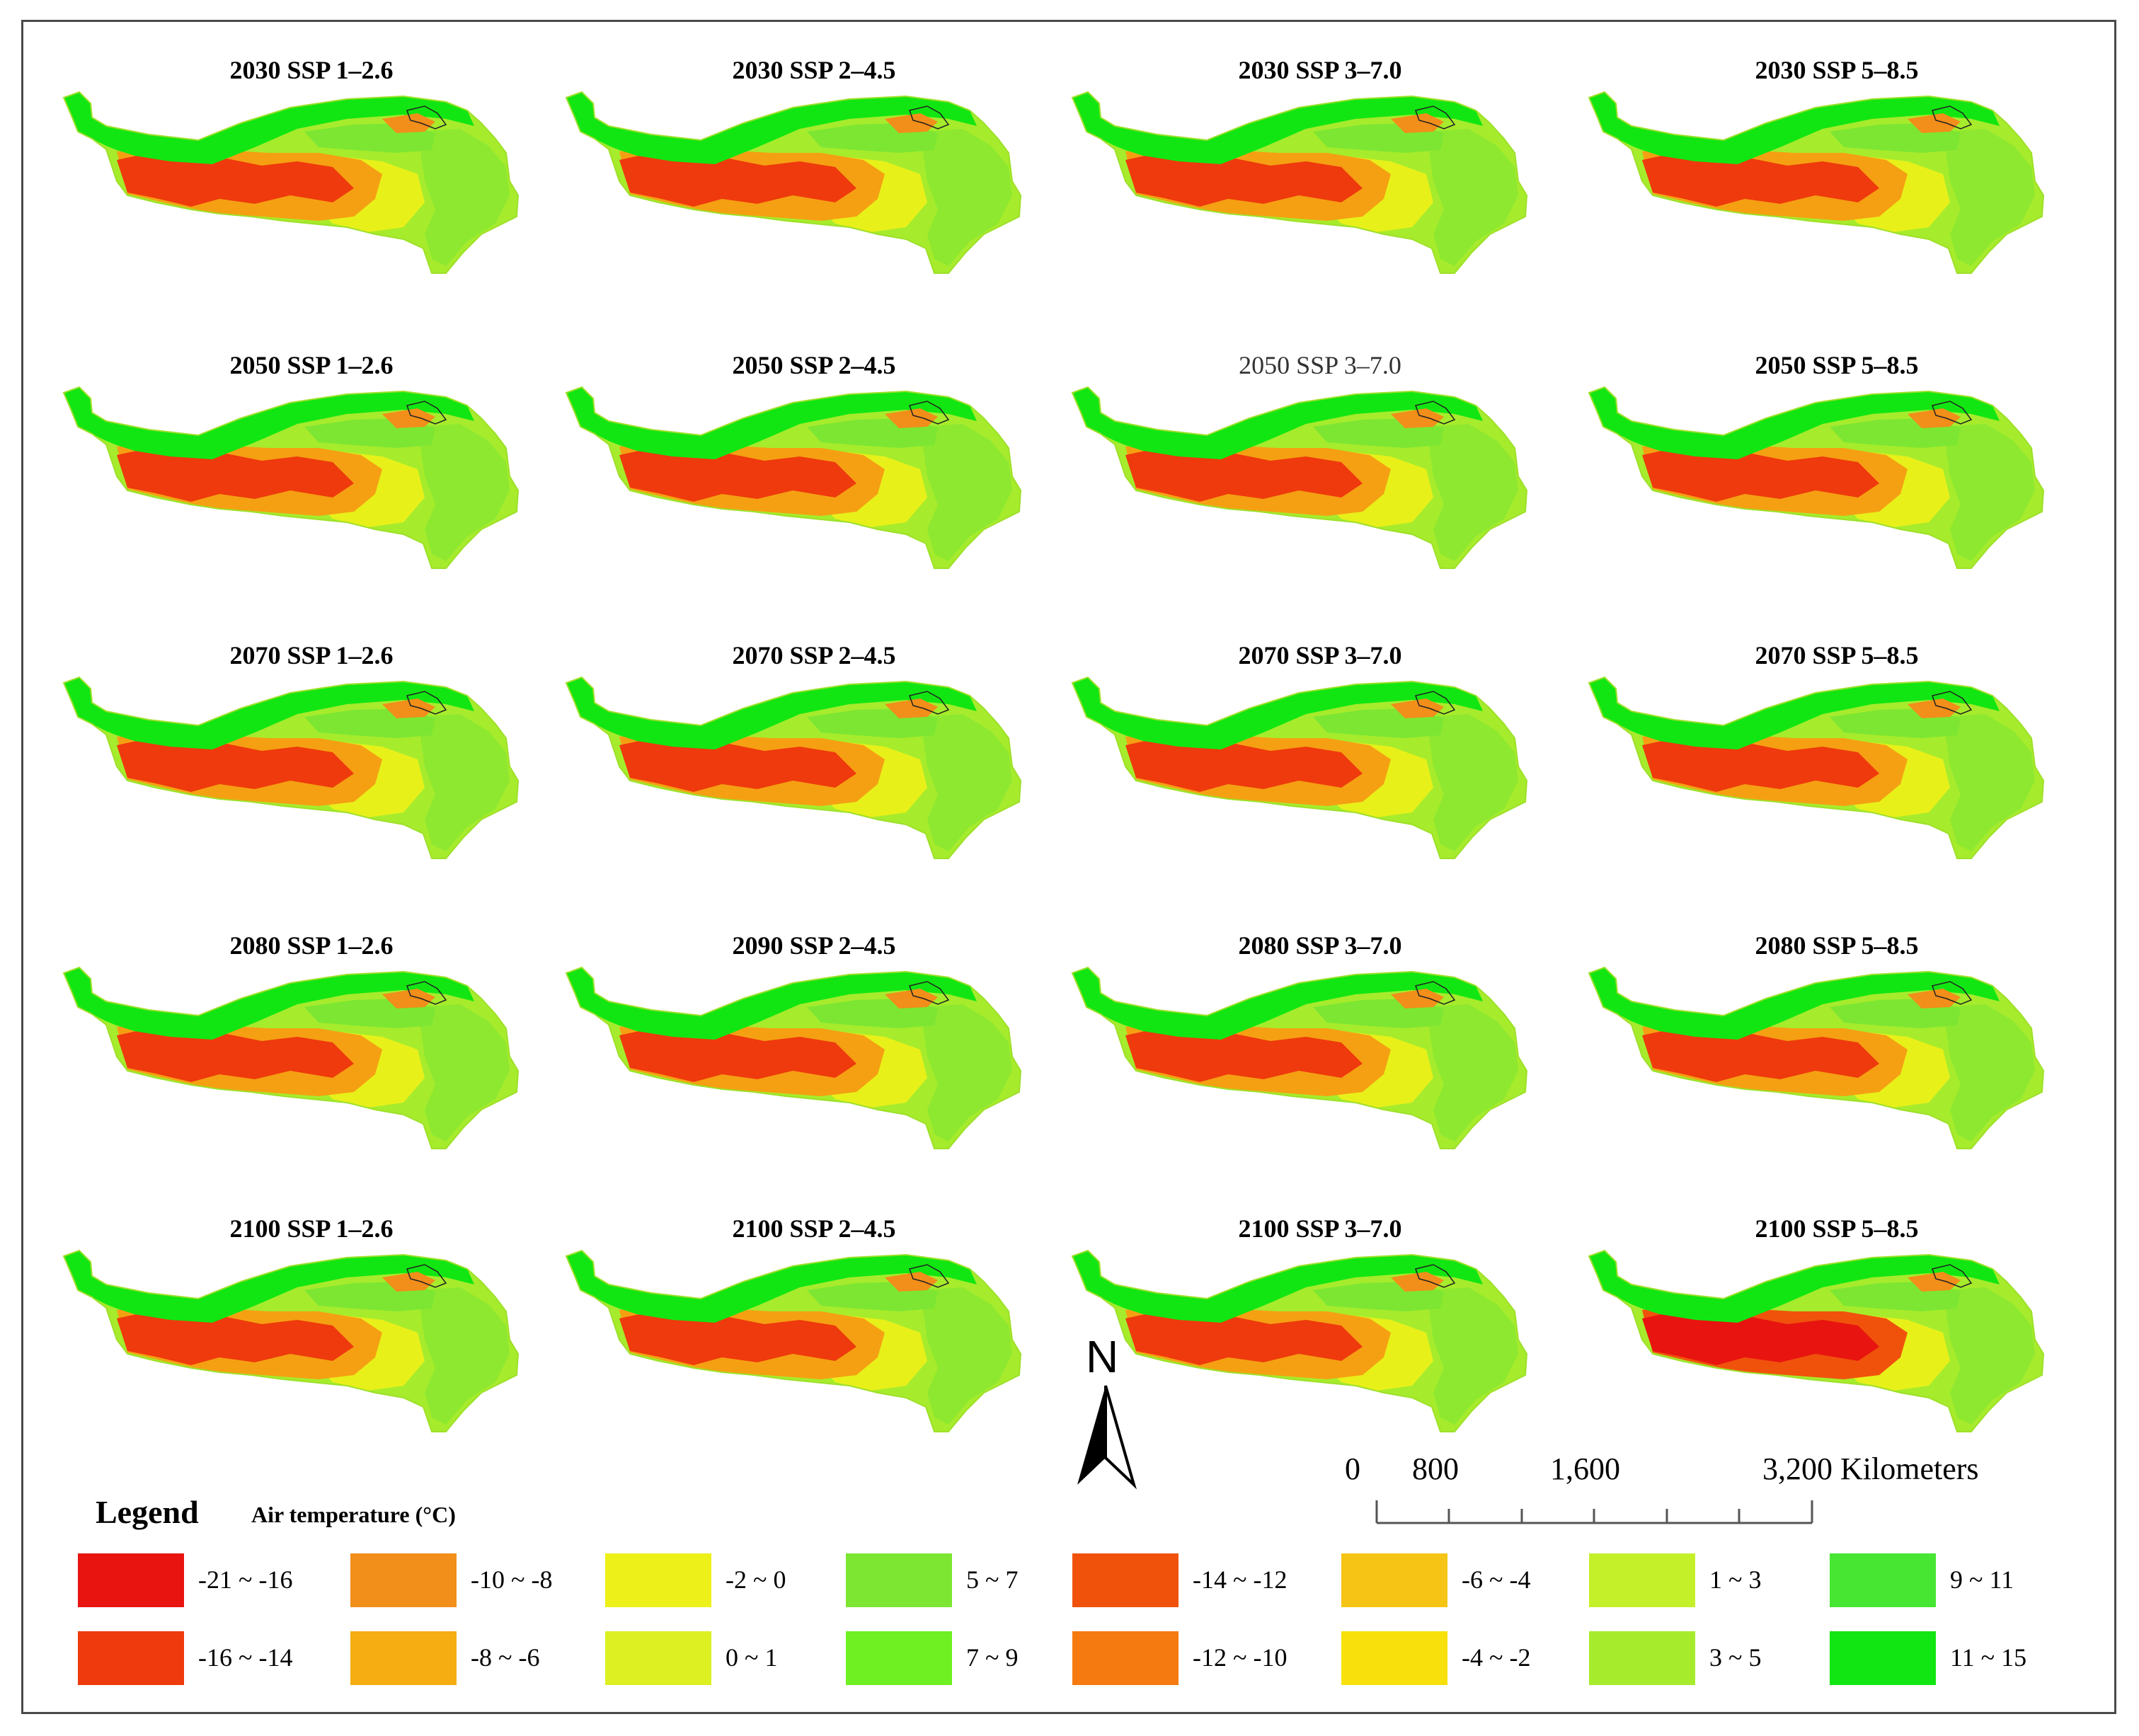  Describe the element at coordinates (1837, 1228) in the screenshot. I see `panel-title: 2100 SSP 5–8.5` at that location.